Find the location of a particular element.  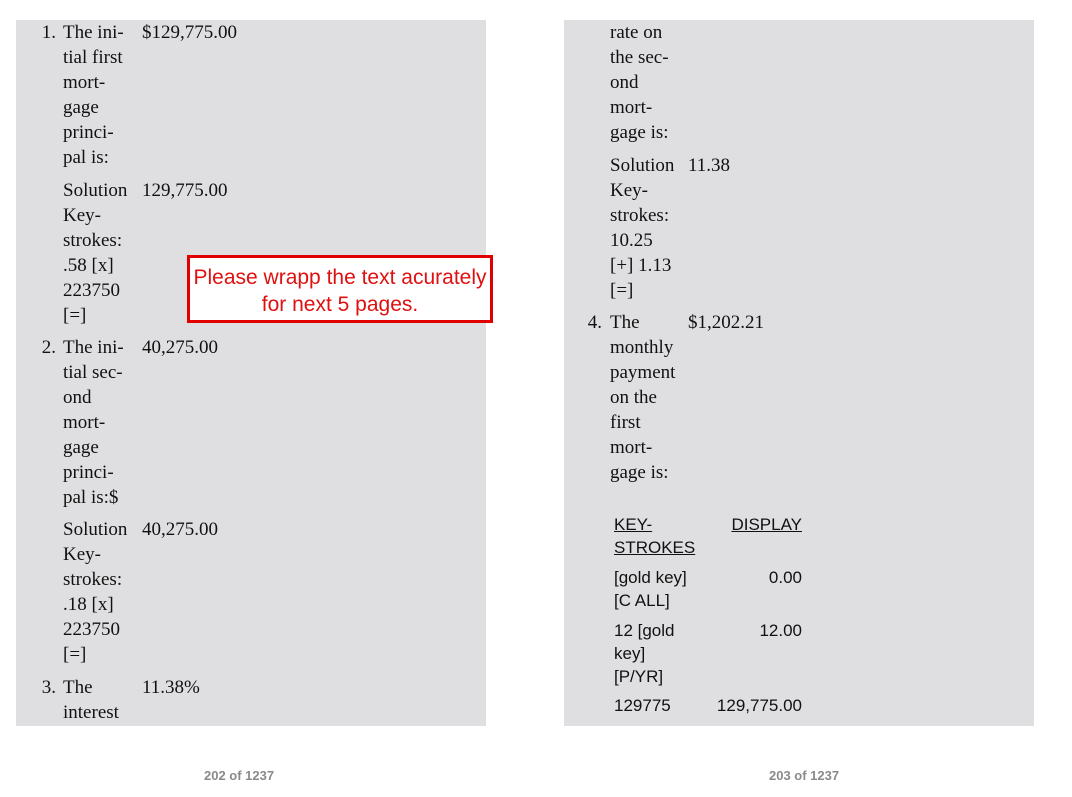

item-value: 40,275.00 is located at coordinates (180, 347).